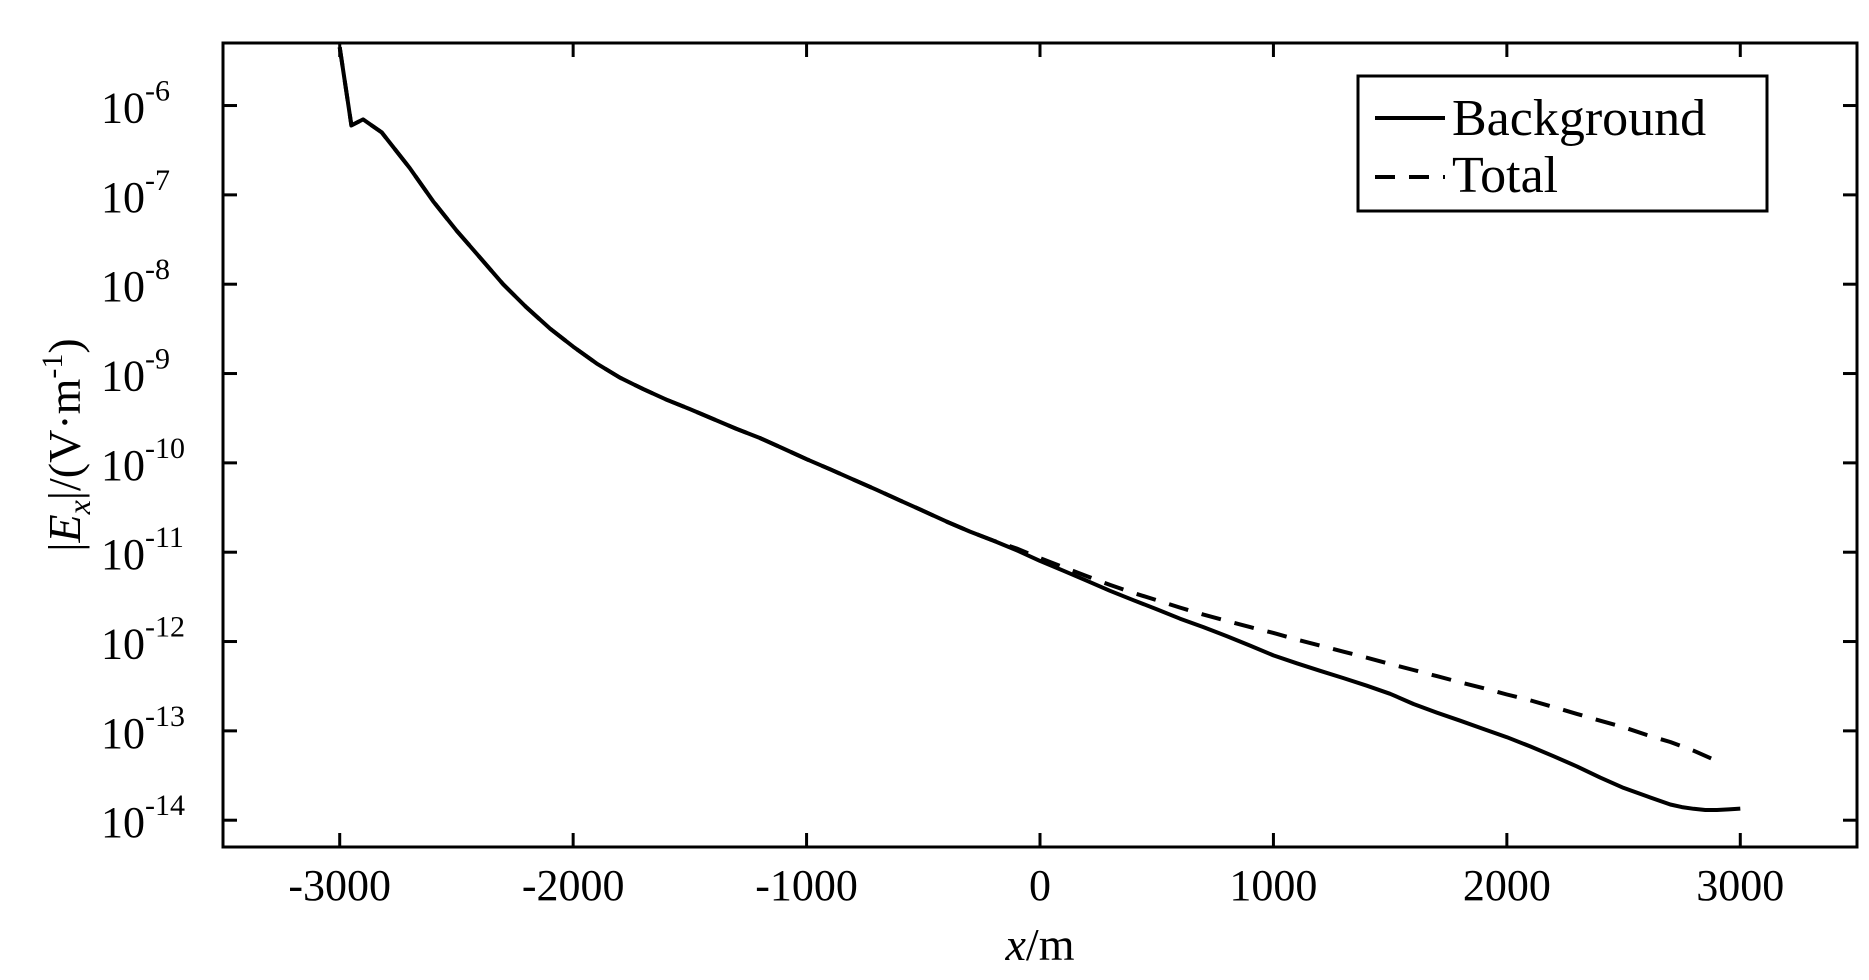 Image resolution: width=1869 pixels, height=980 pixels. What do you see at coordinates (157, 269) in the screenshot?
I see `y-tick-exponent: -8` at bounding box center [157, 269].